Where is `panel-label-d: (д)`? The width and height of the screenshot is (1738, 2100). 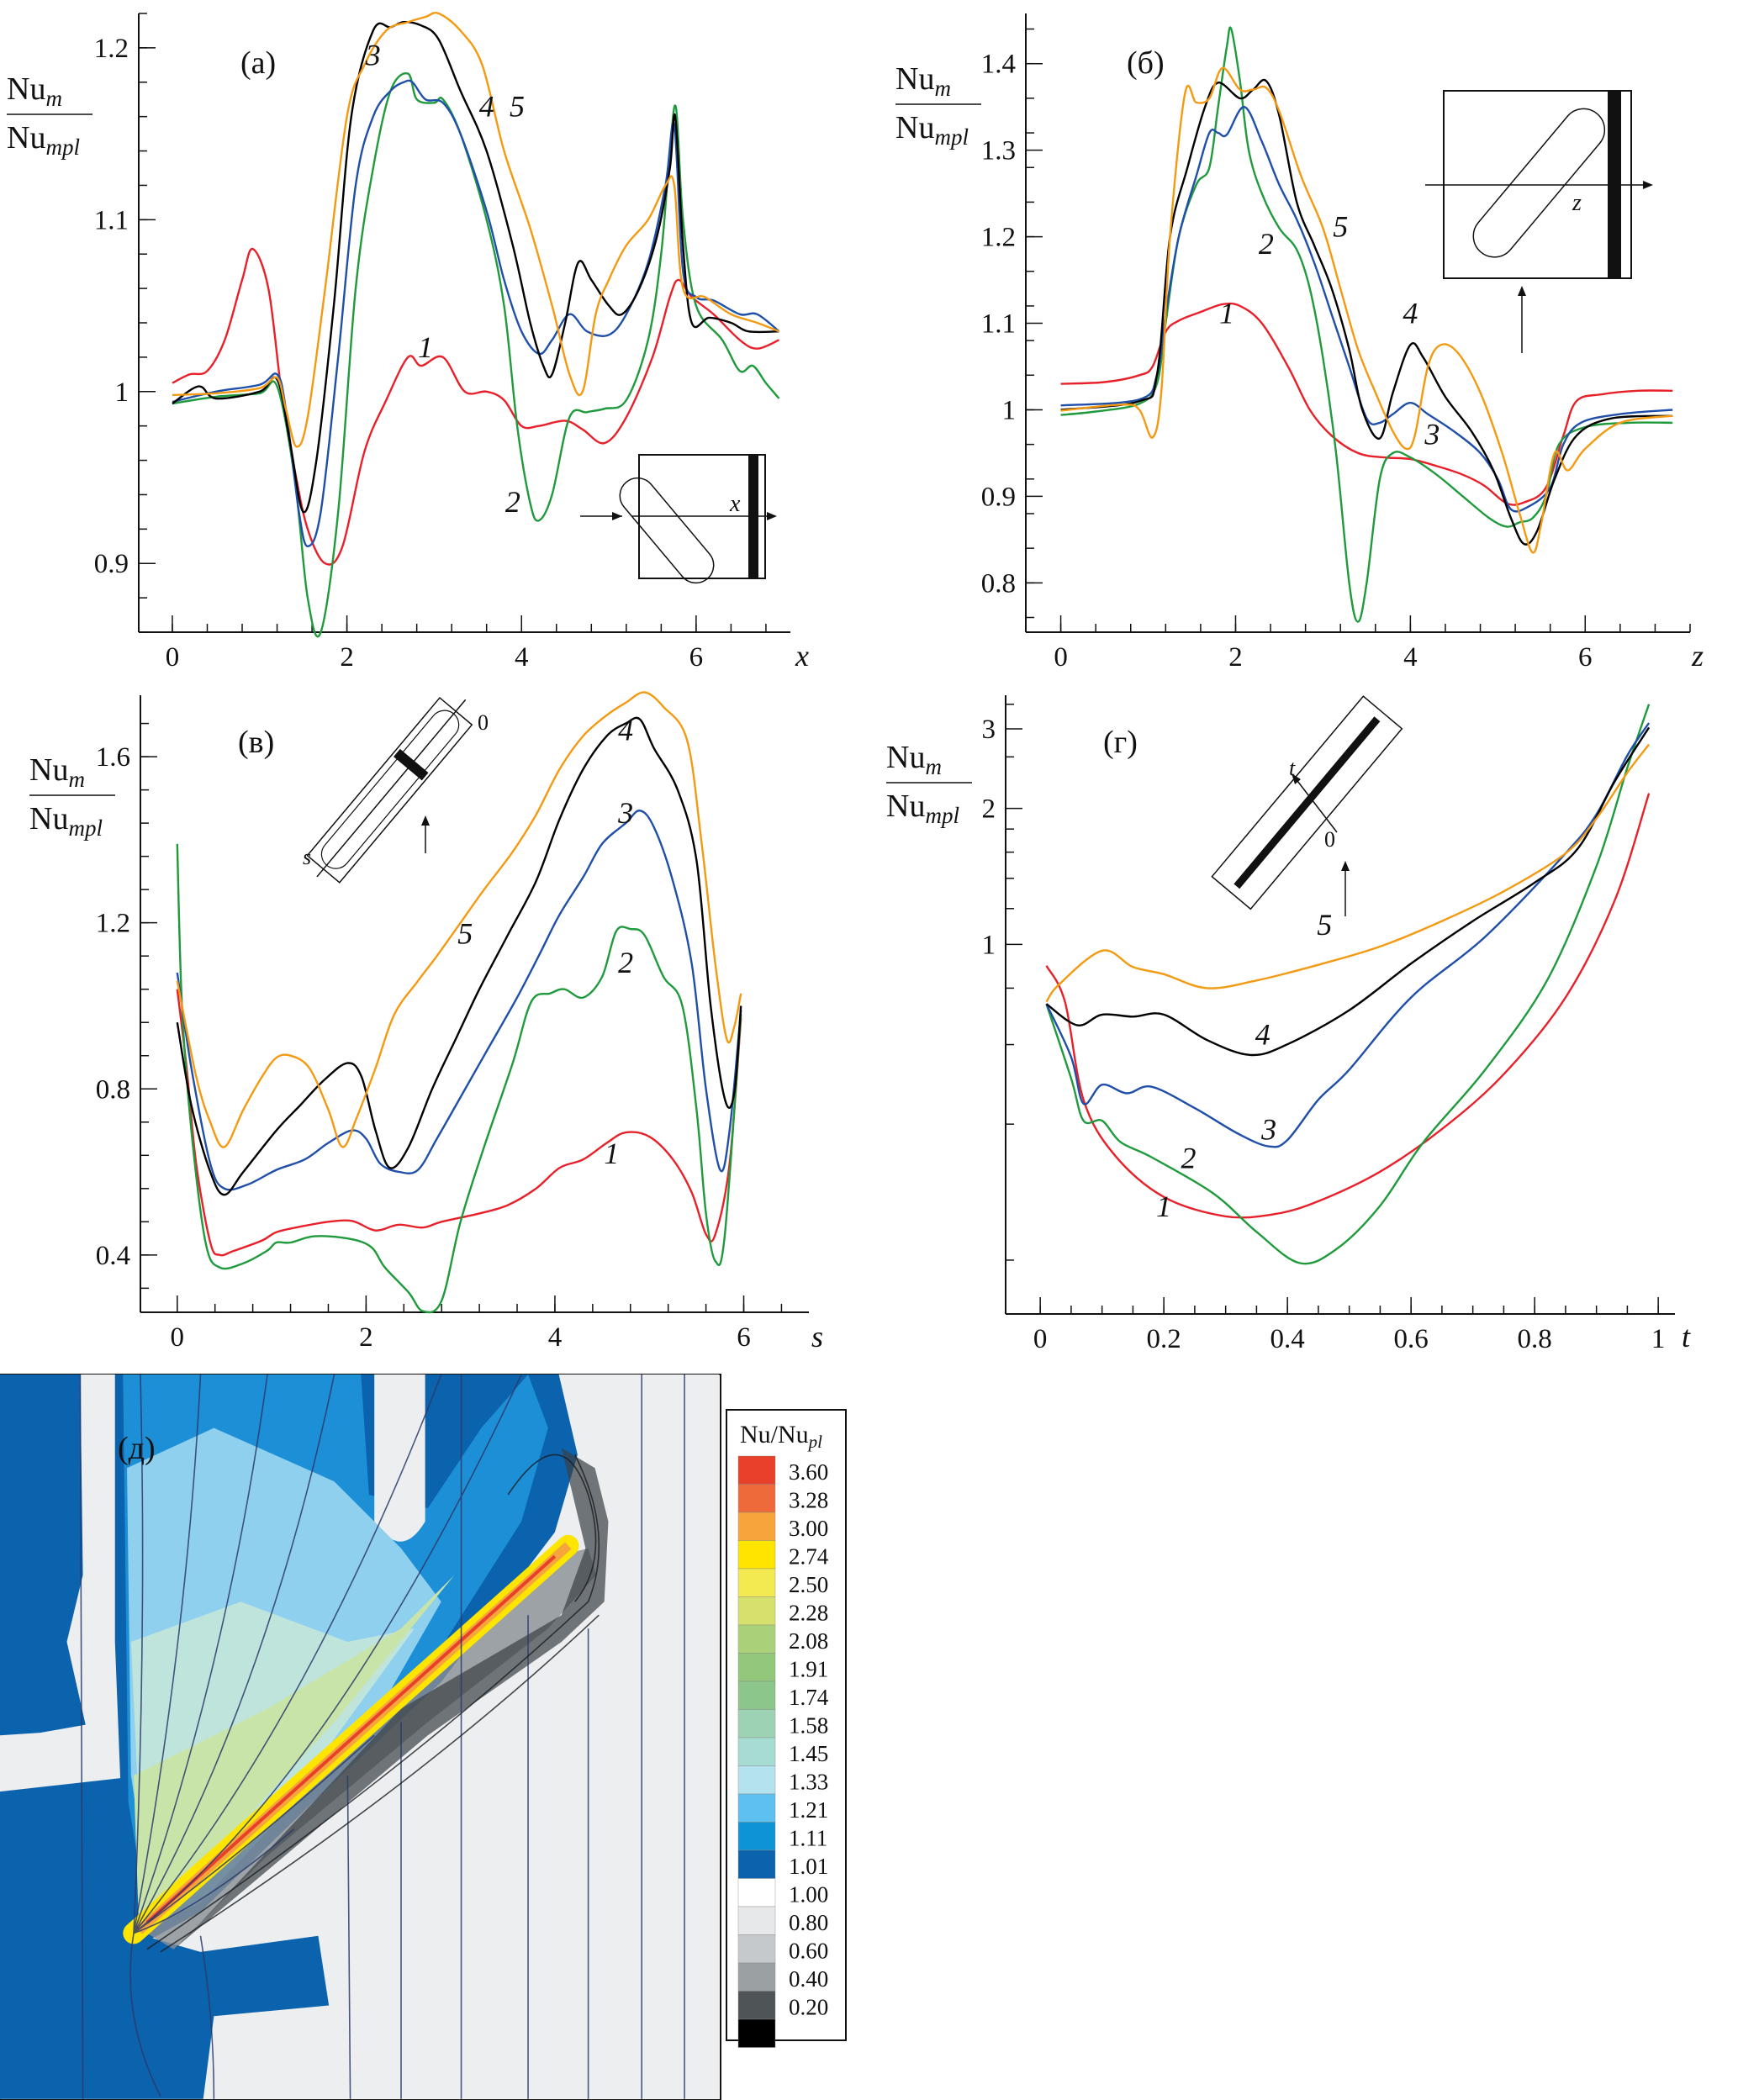
panel-label-d: (д) is located at coordinates (137, 1448).